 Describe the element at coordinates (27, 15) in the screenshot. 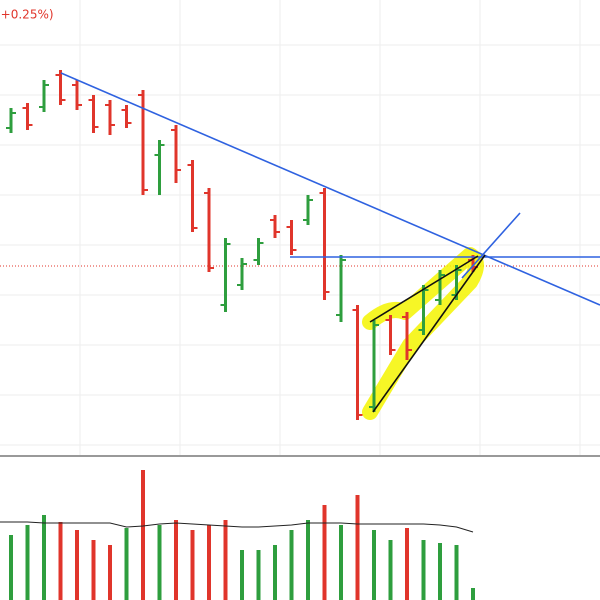

I see `change-label: (+0.25%)` at that location.